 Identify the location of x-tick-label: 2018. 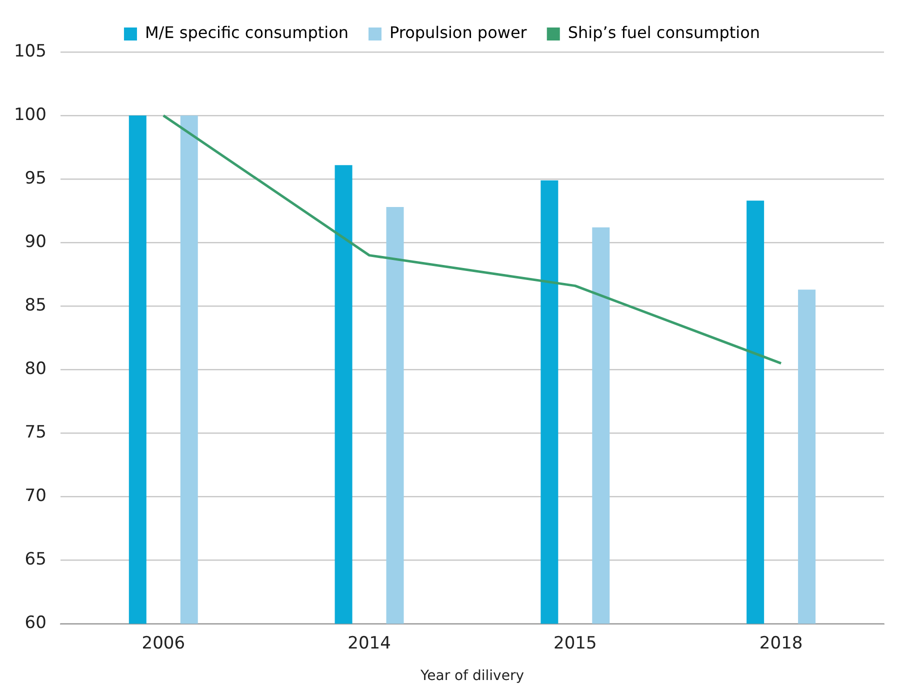
(781, 643).